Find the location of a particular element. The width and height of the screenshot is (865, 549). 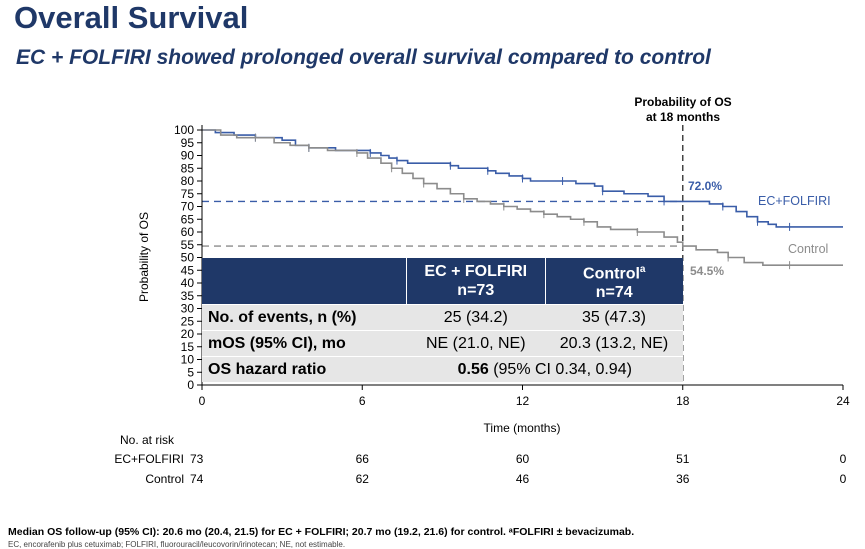

y-tick-label: 55 is located at coordinates (188, 245).